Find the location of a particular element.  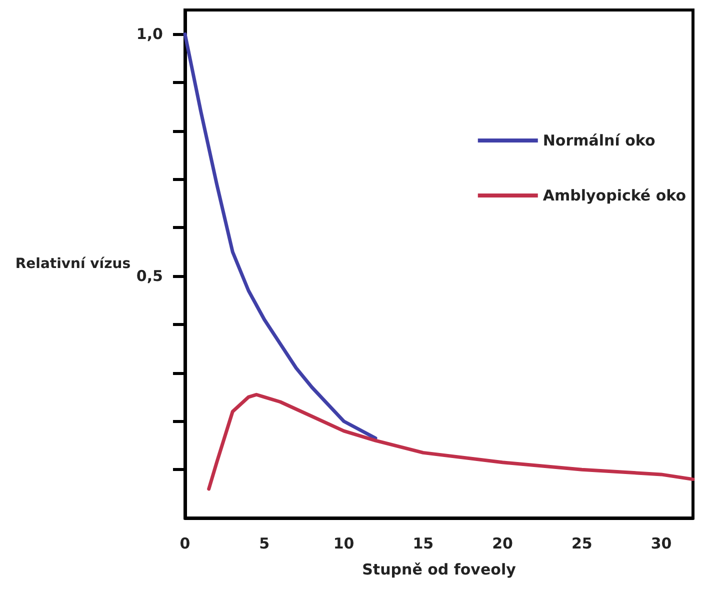

y-tick-label: 1,0 is located at coordinates (149, 34).